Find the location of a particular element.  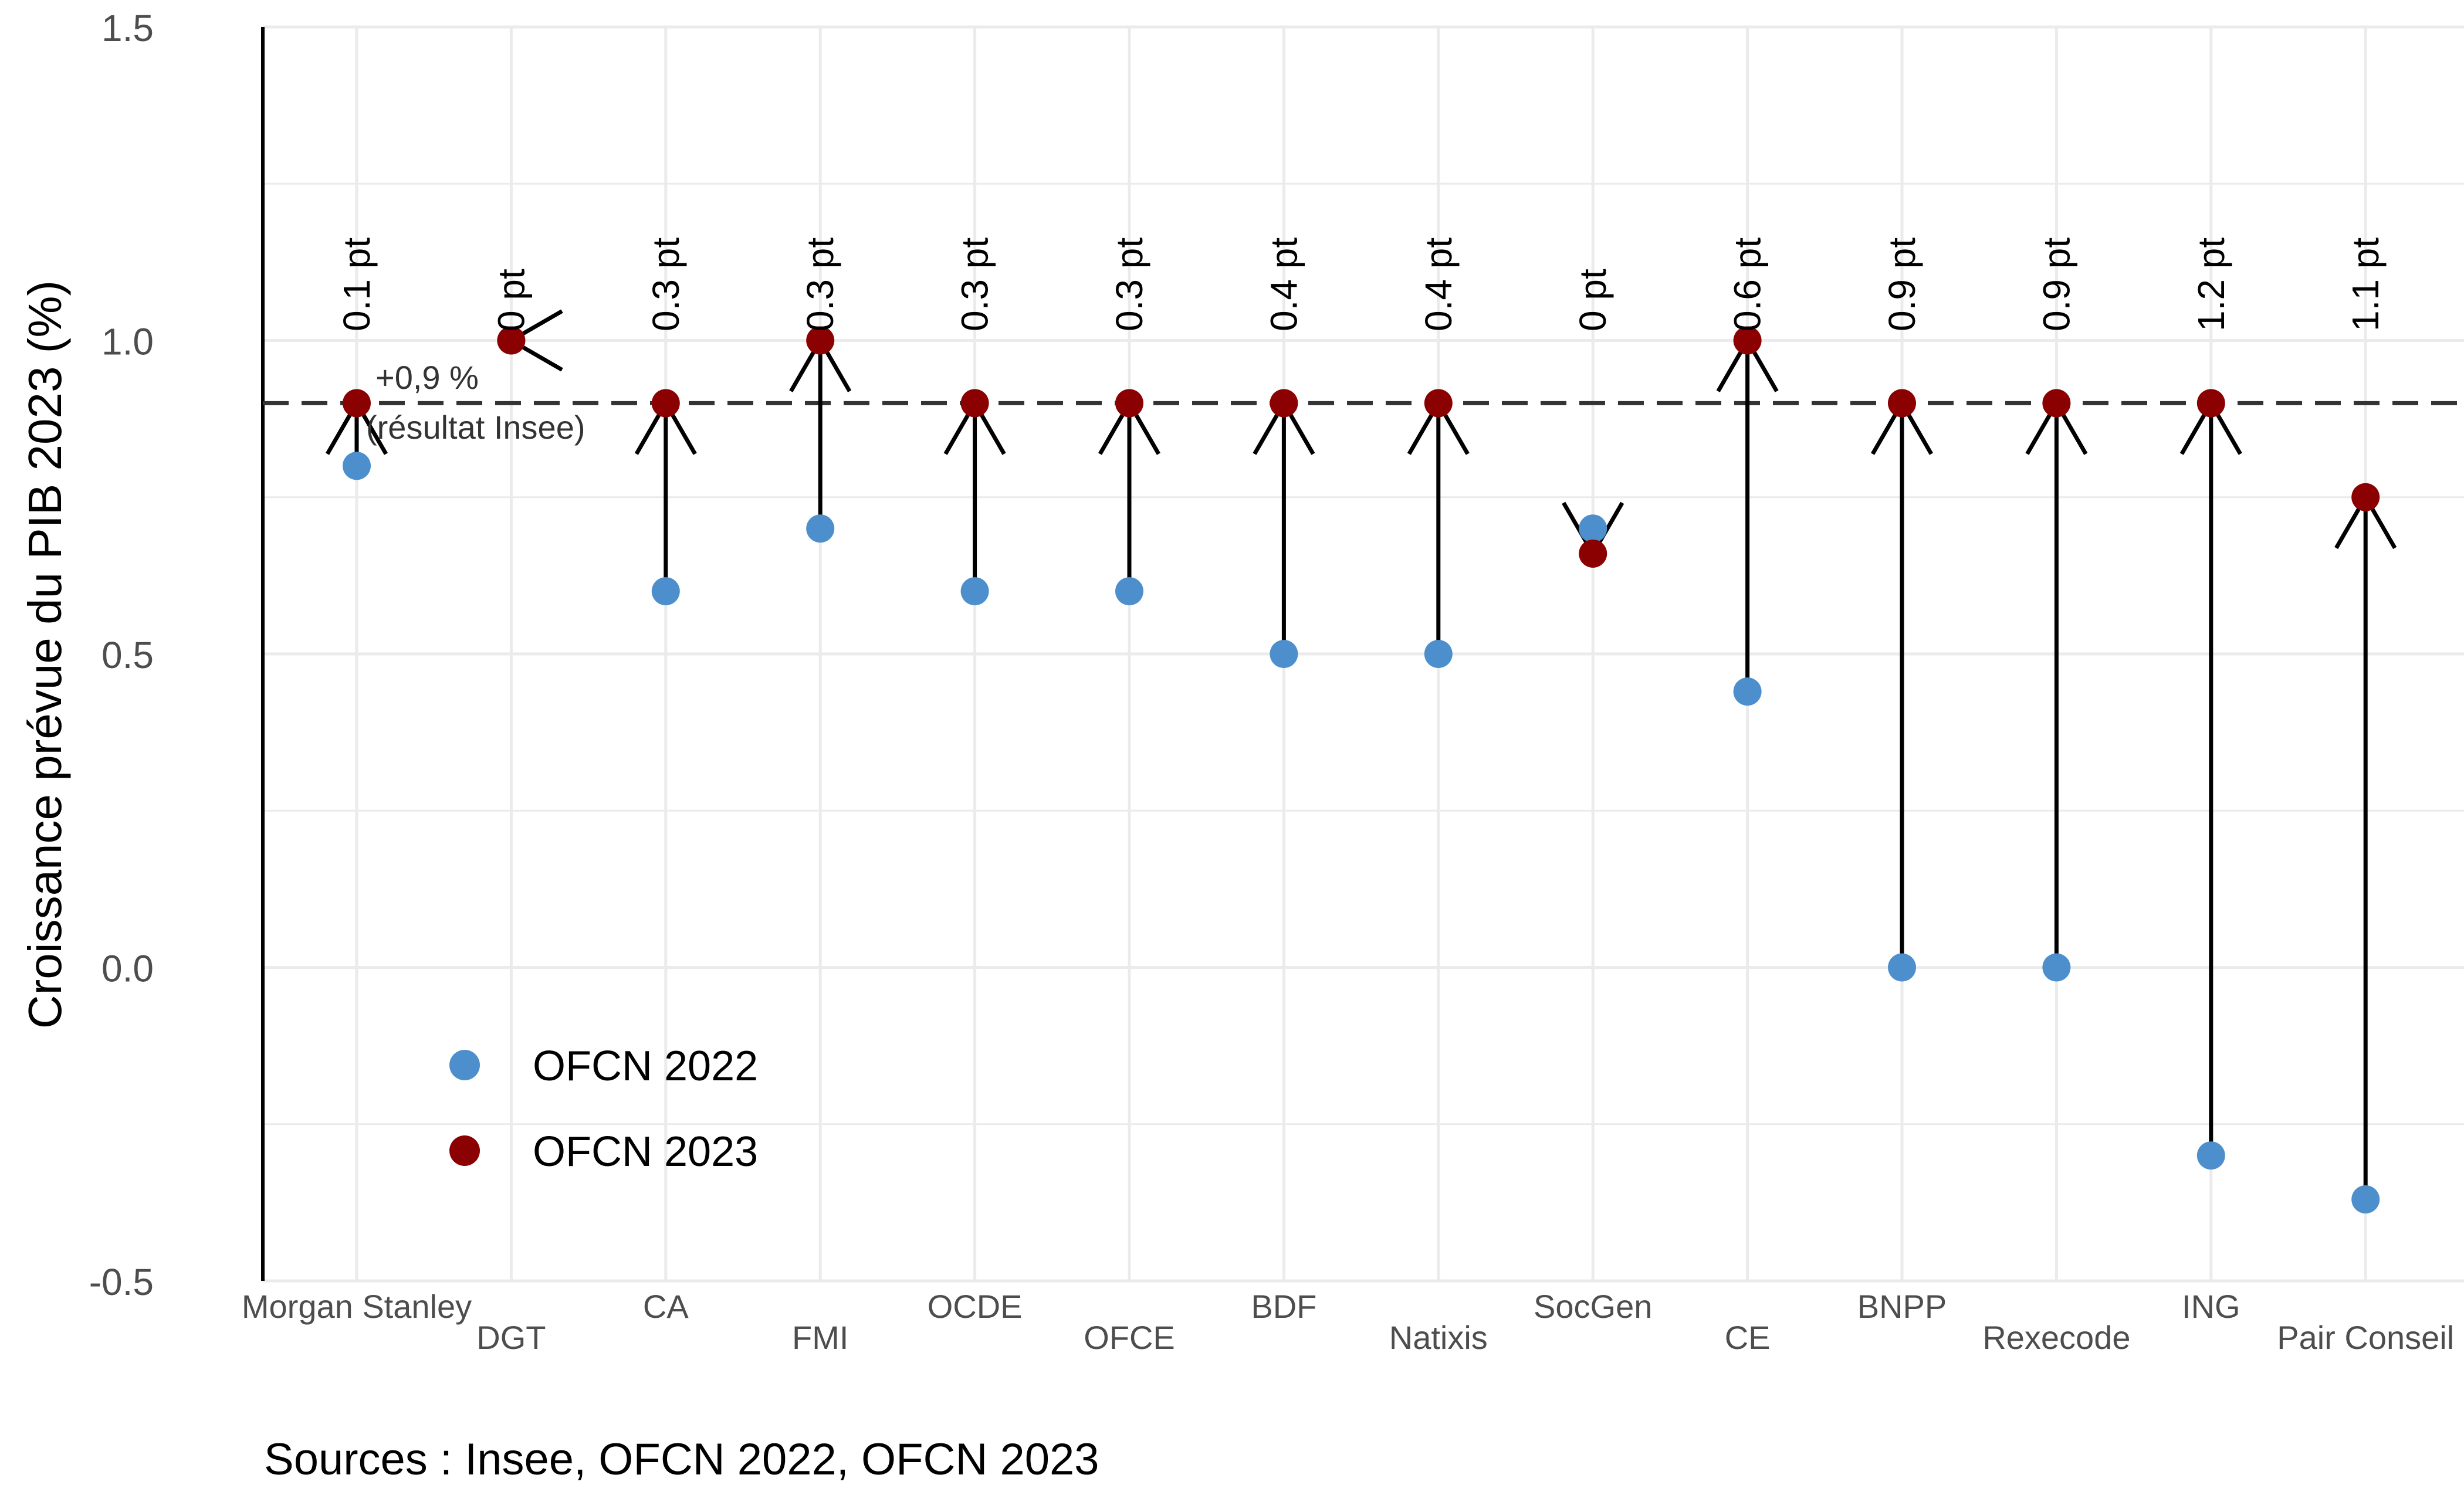

x-tick-label: ING is located at coordinates (2211, 1307).